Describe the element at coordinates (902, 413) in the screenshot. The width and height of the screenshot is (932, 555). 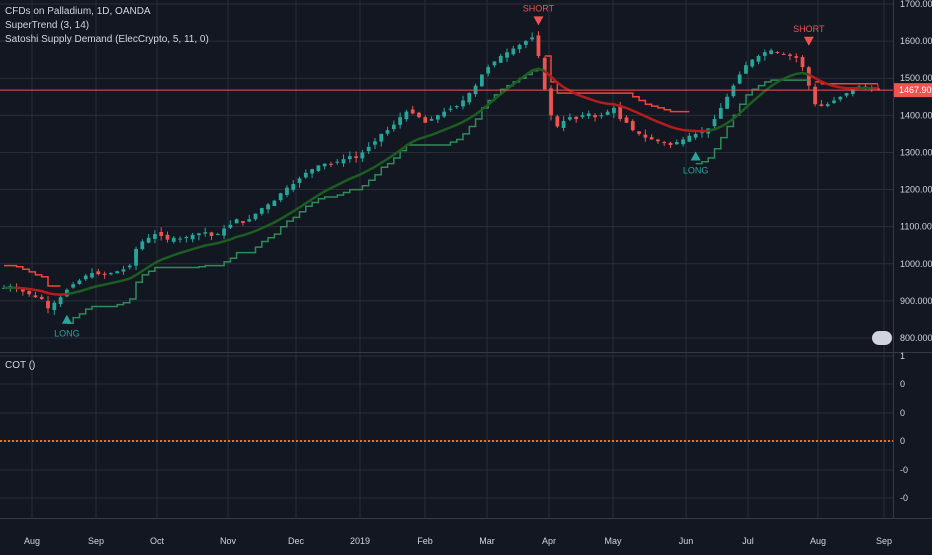
I see `sub-y-tick-label: 0` at that location.